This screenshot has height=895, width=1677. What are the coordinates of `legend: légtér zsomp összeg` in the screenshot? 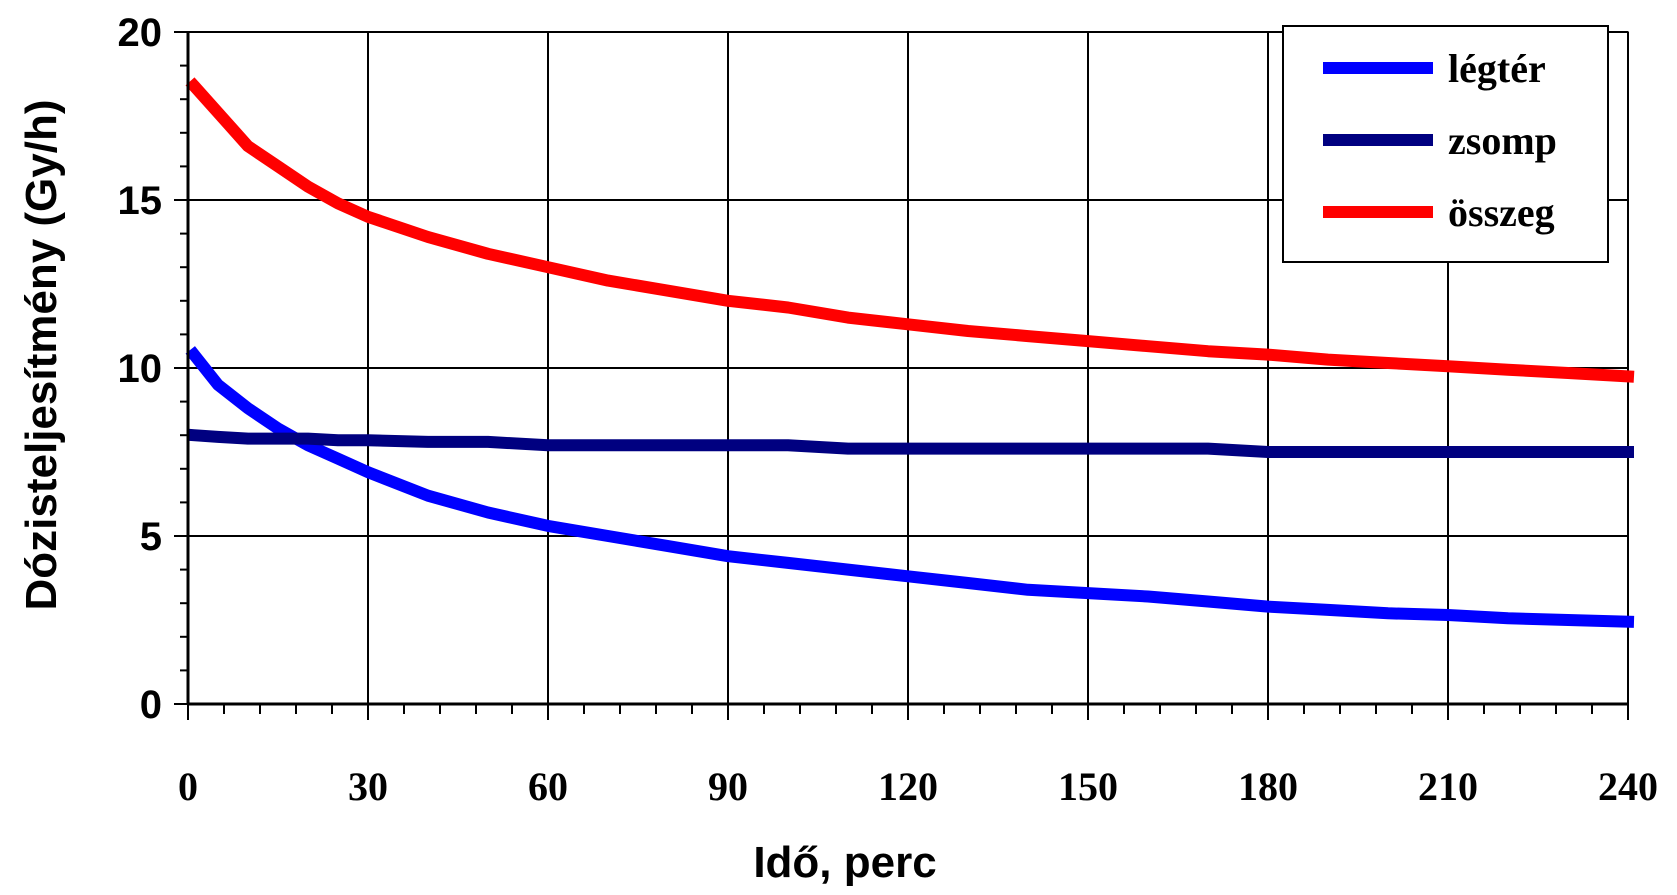 It's located at (1445, 144).